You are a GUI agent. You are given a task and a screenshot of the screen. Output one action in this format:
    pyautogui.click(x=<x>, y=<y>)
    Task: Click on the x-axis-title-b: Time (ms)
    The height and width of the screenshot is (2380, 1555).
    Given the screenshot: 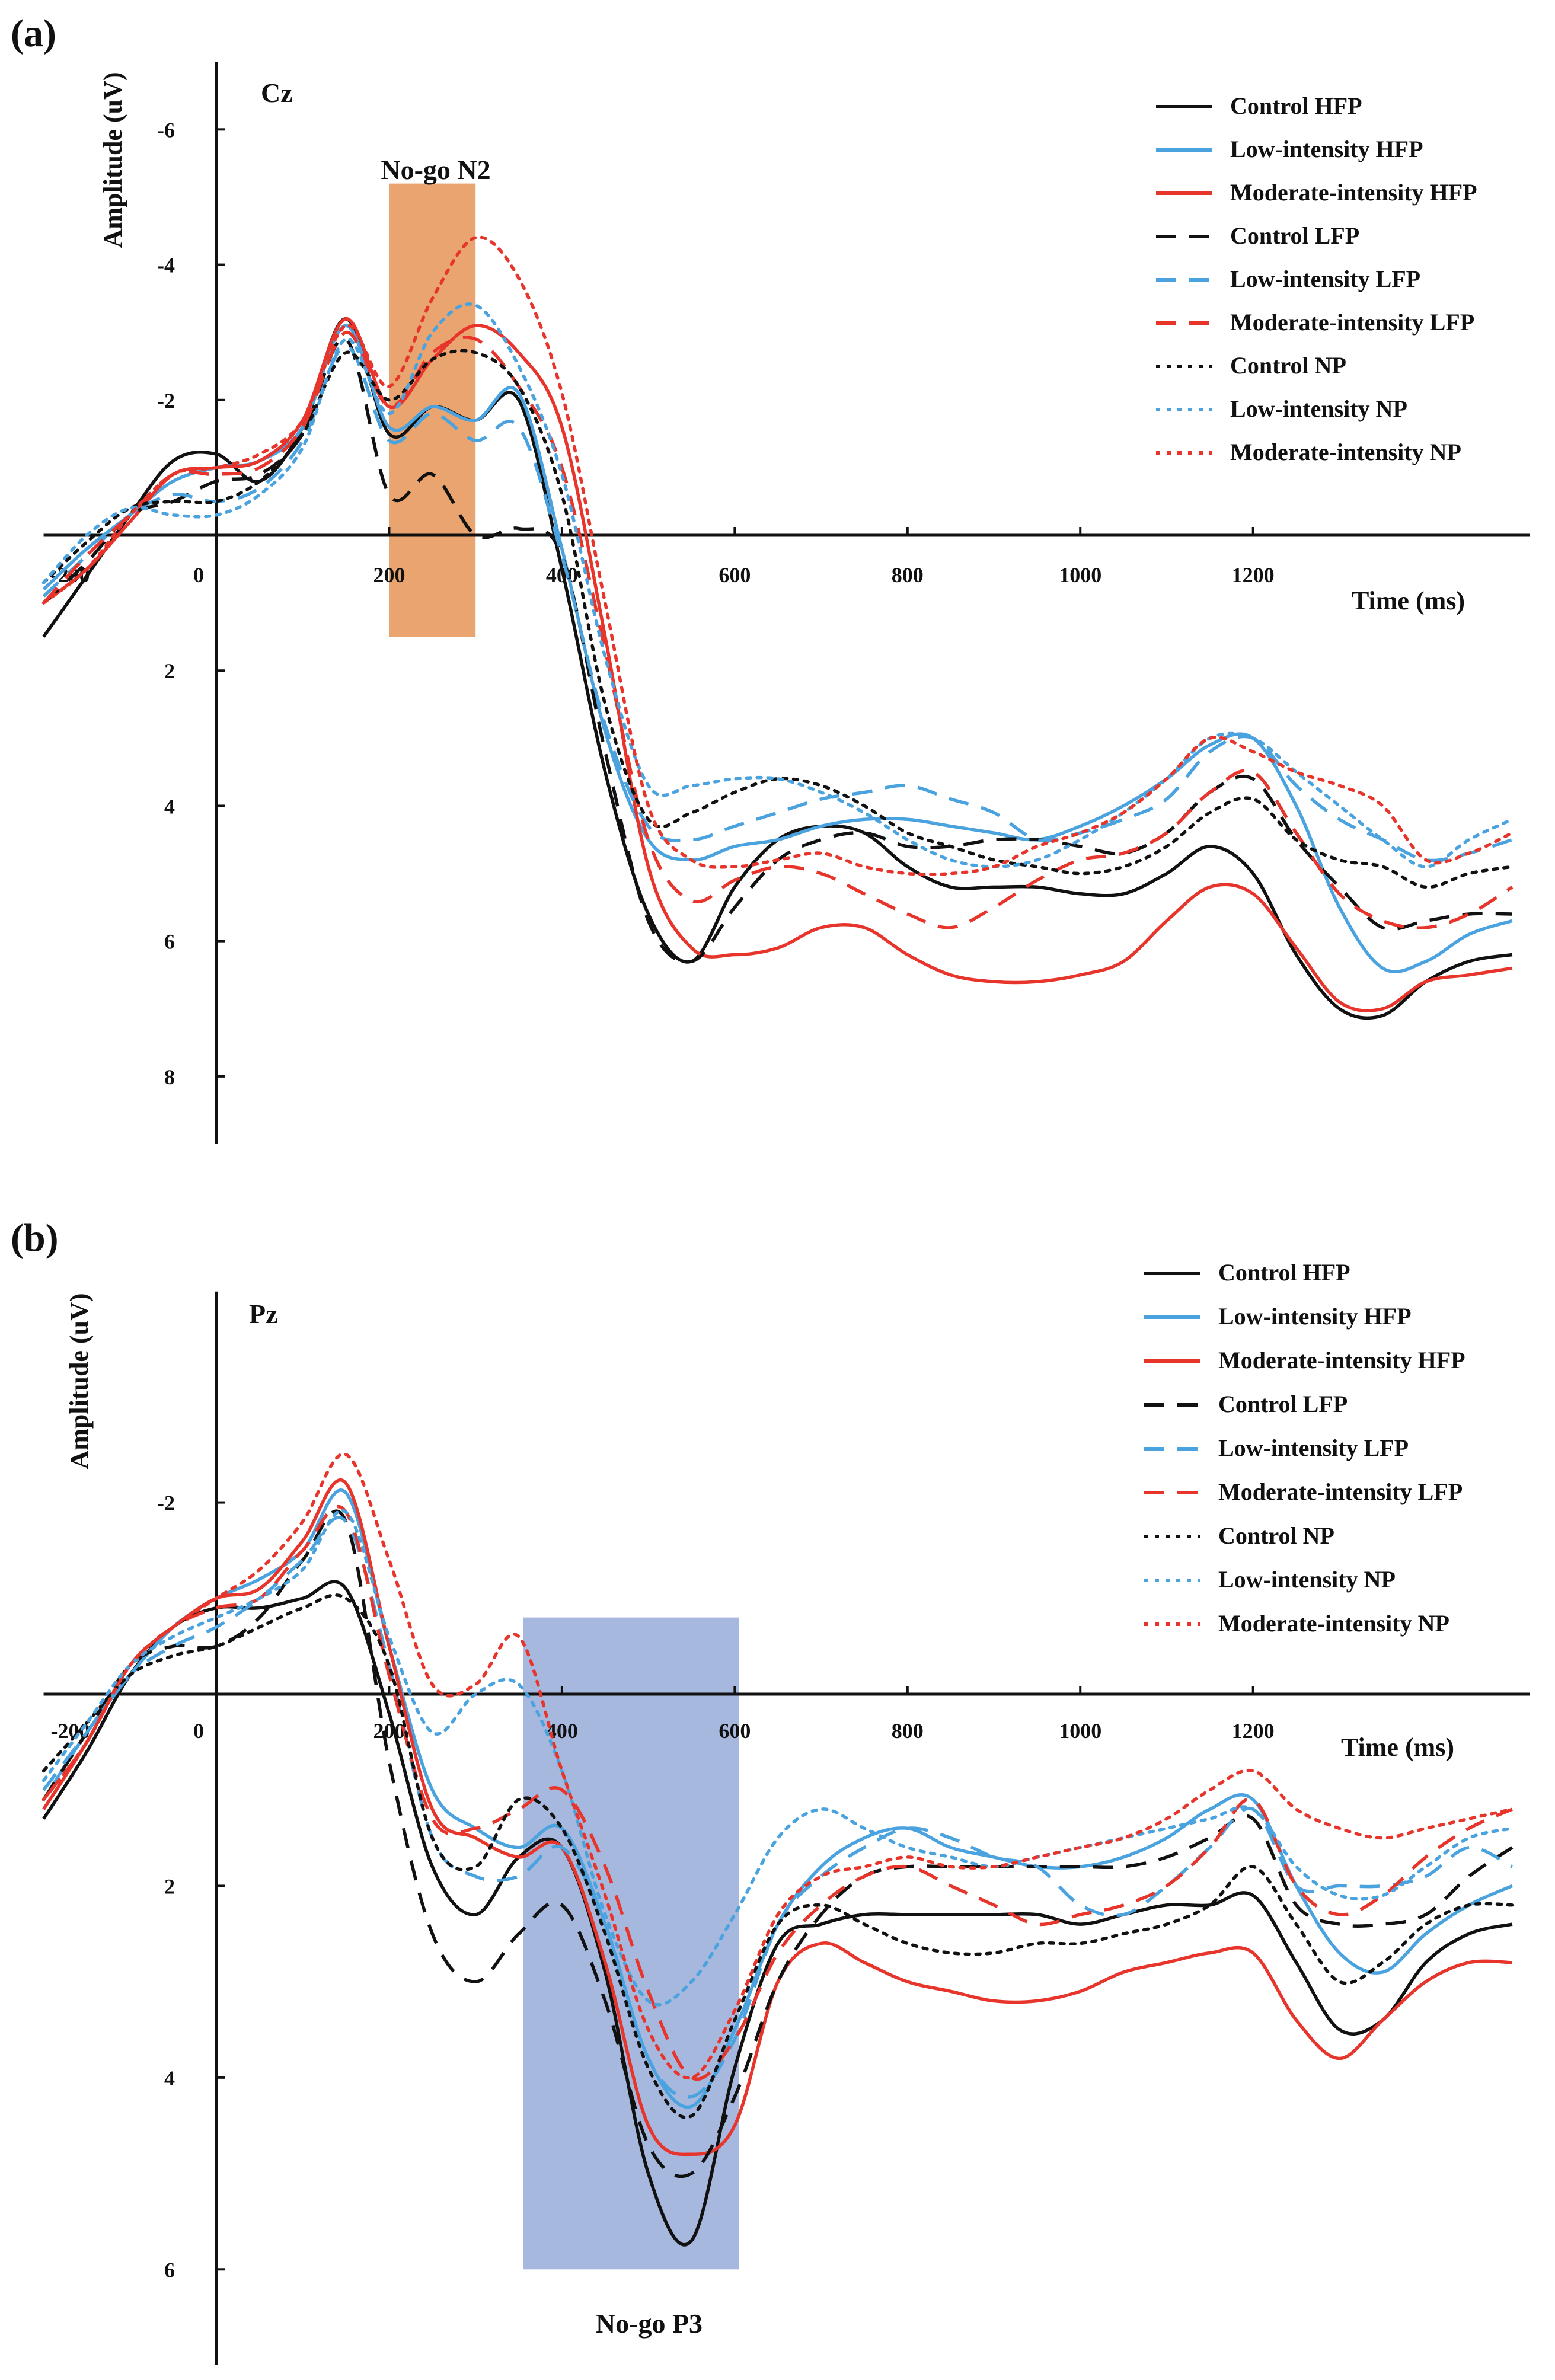 What is the action you would take?
    pyautogui.click(x=1398, y=1748)
    